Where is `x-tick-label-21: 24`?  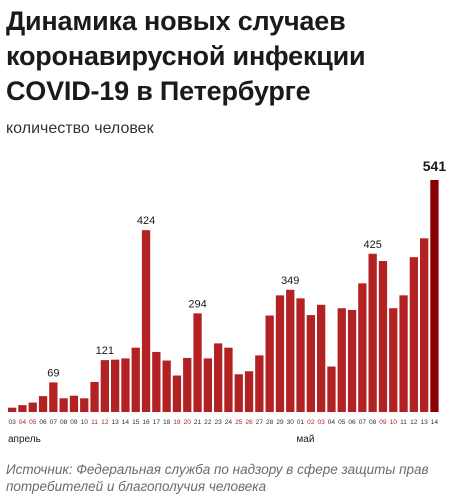
x-tick-label-21: 24 is located at coordinates (229, 422).